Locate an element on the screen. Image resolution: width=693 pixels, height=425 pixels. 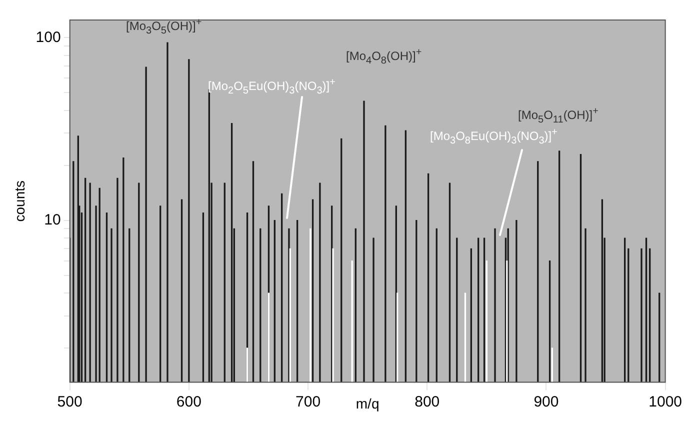
text: [Mo$_{3}$O$_{8}$Eu(OH)$_{3}$(NO$_{3}$)]$^{+}$ is located at coordinates (494, 136).